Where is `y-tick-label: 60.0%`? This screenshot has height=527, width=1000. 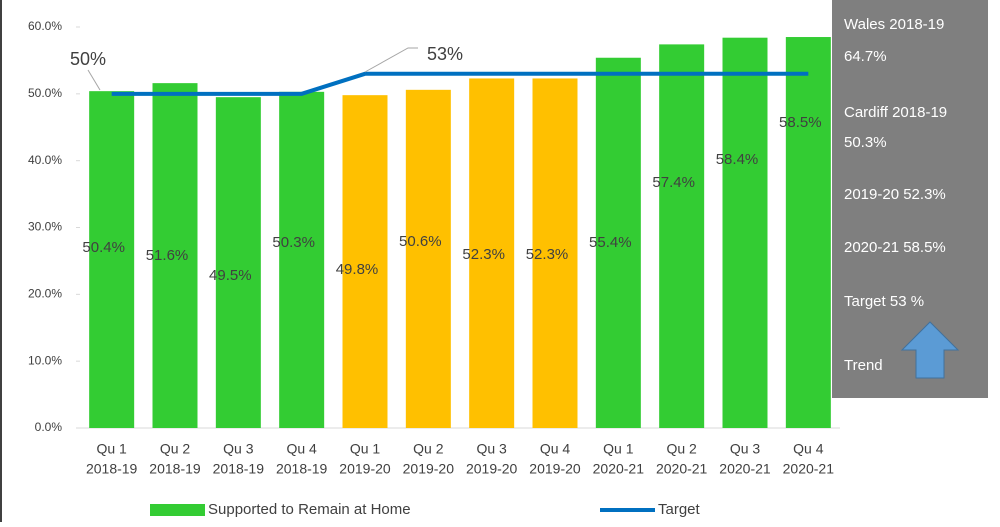 y-tick-label: 60.0% is located at coordinates (45, 26).